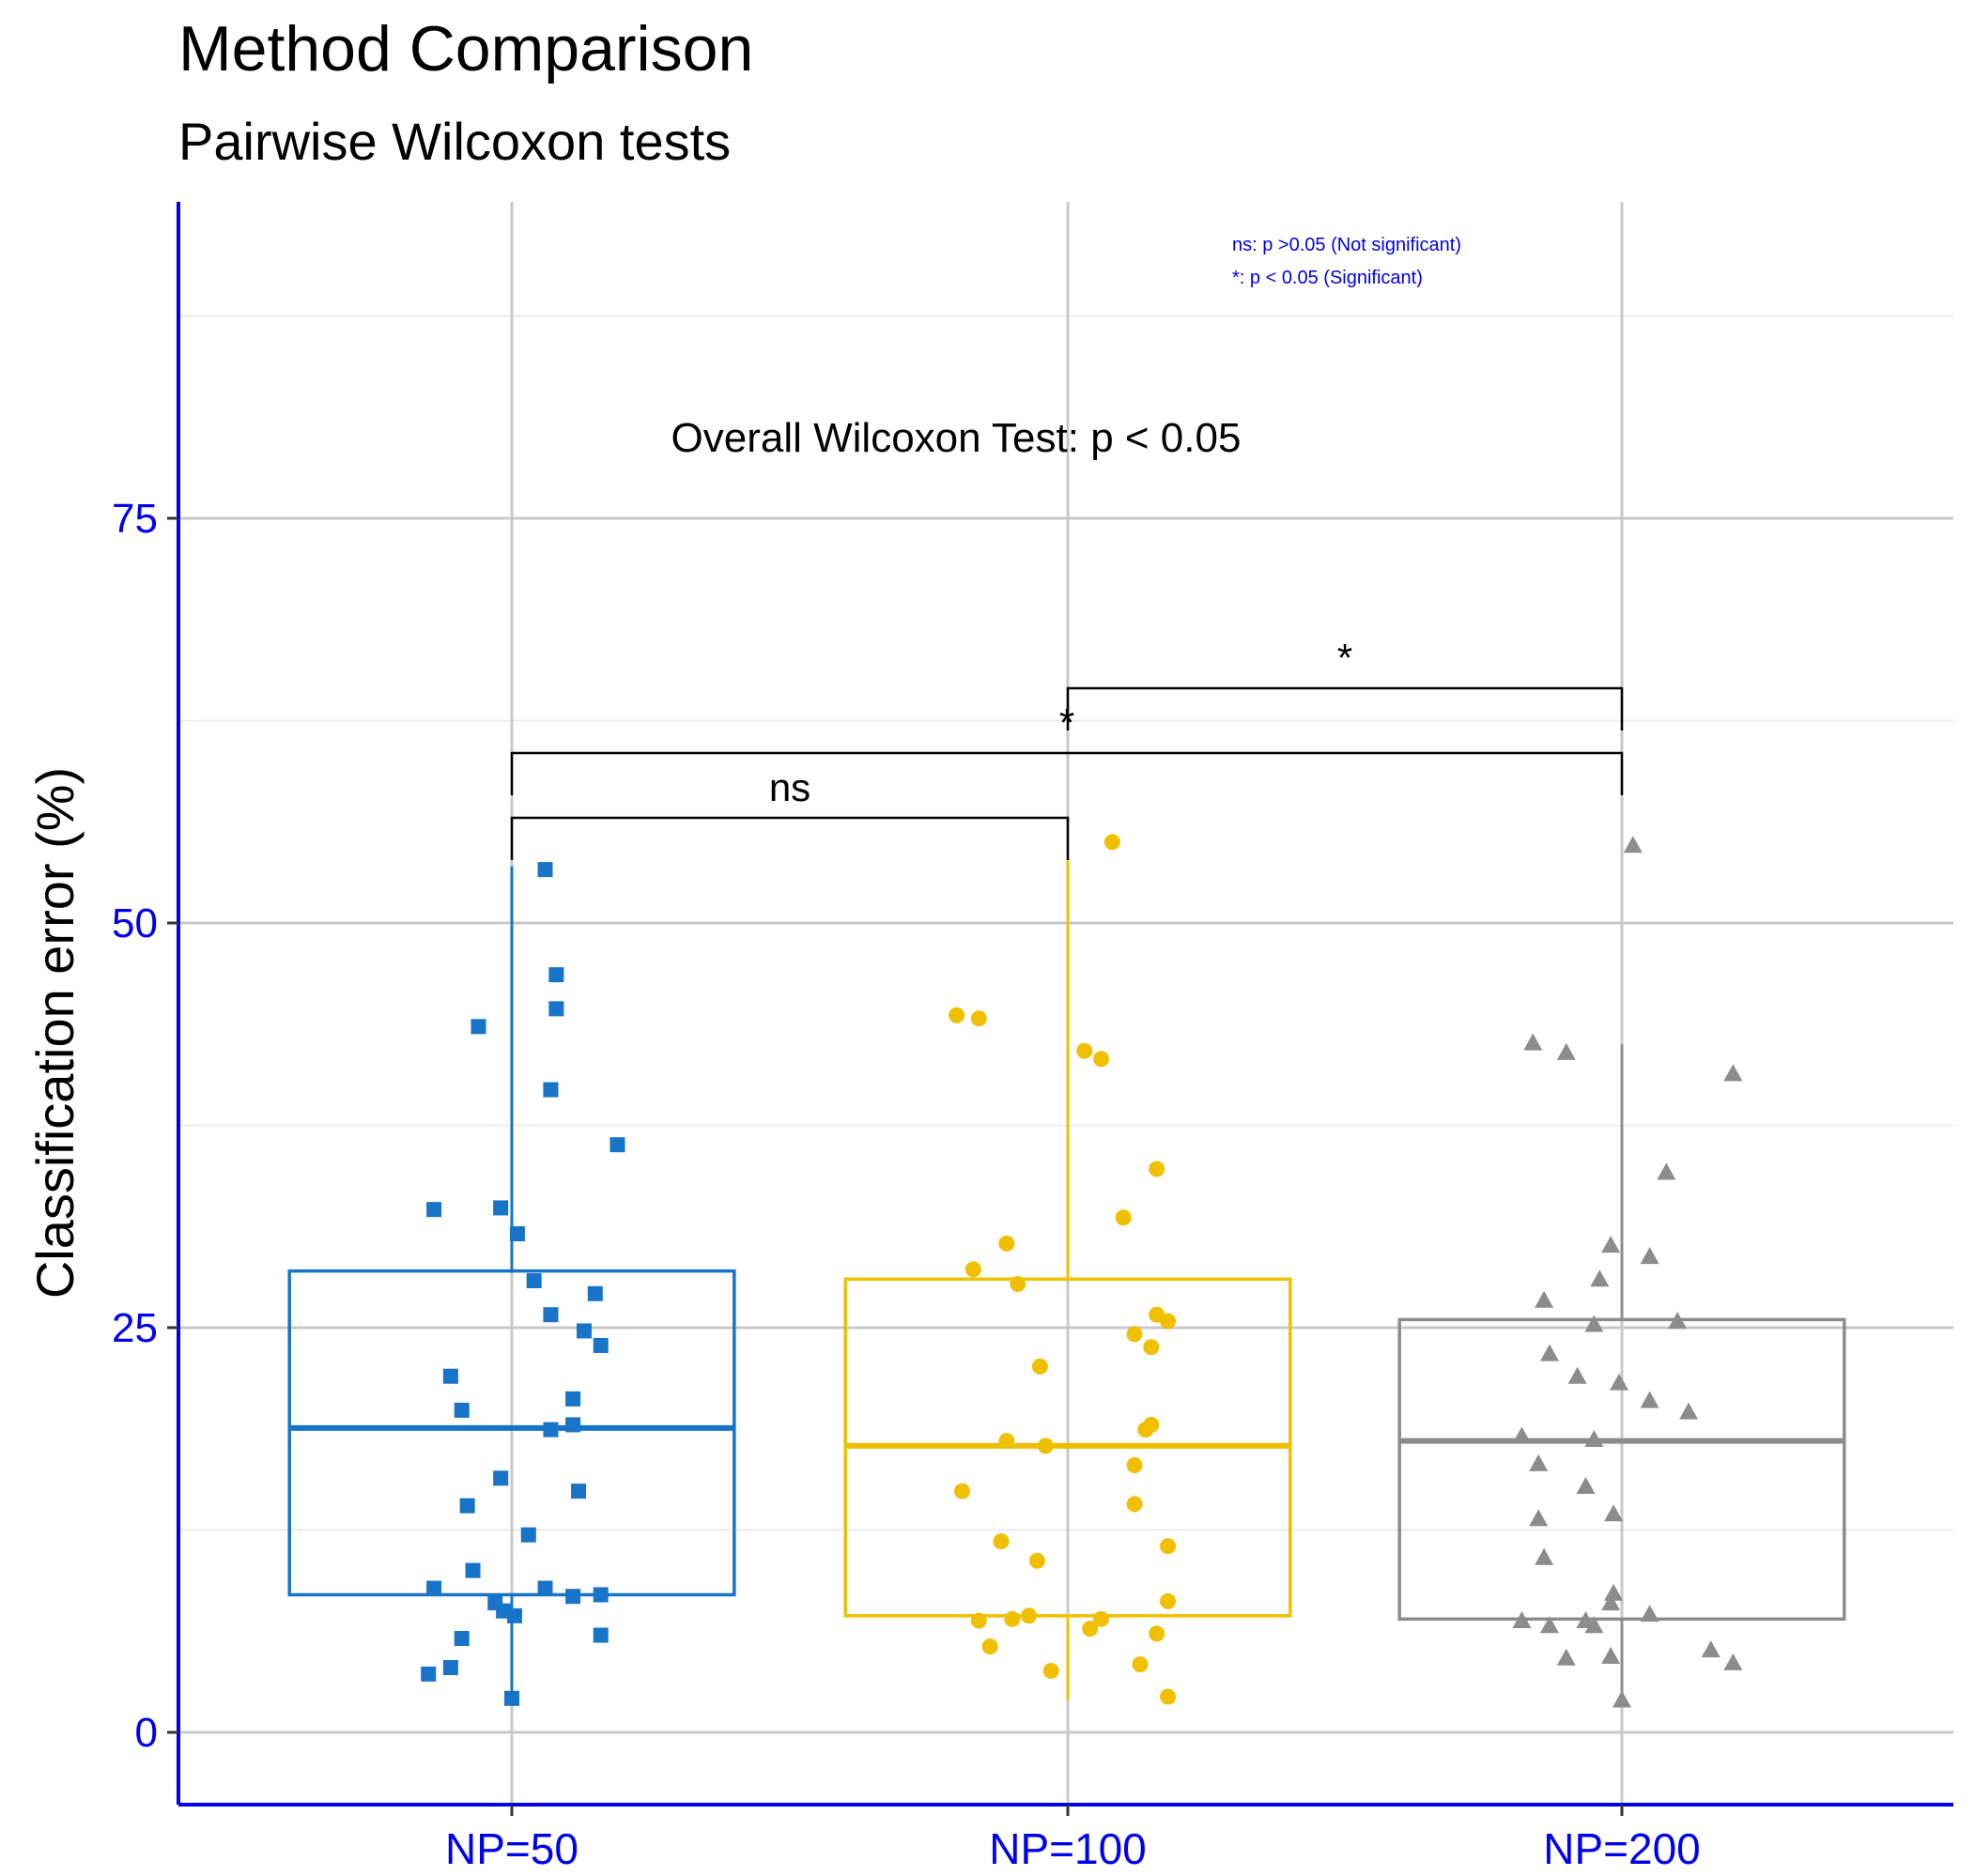 Image resolution: width=1975 pixels, height=1876 pixels. I want to click on x-tick-label: NP=50, so click(512, 1848).